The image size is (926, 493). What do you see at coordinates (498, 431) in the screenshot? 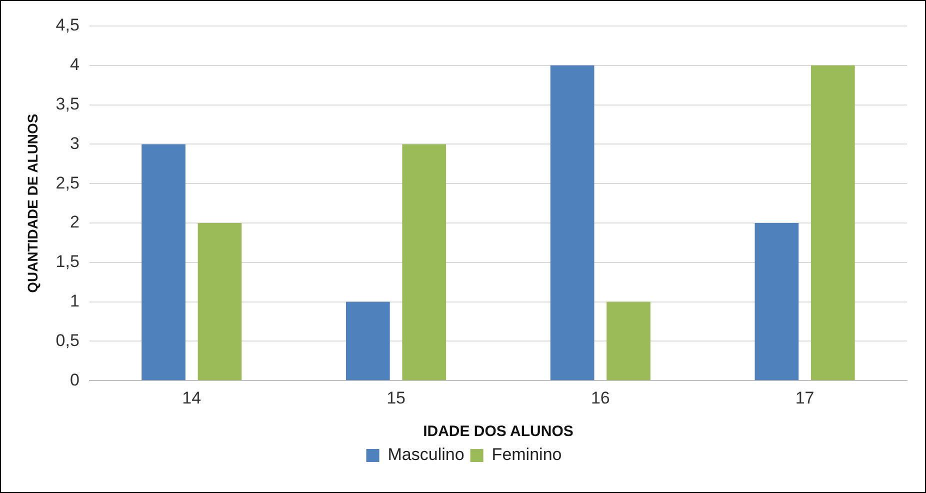
I see `x-axis-title: IDADE DOS ALUNOS` at bounding box center [498, 431].